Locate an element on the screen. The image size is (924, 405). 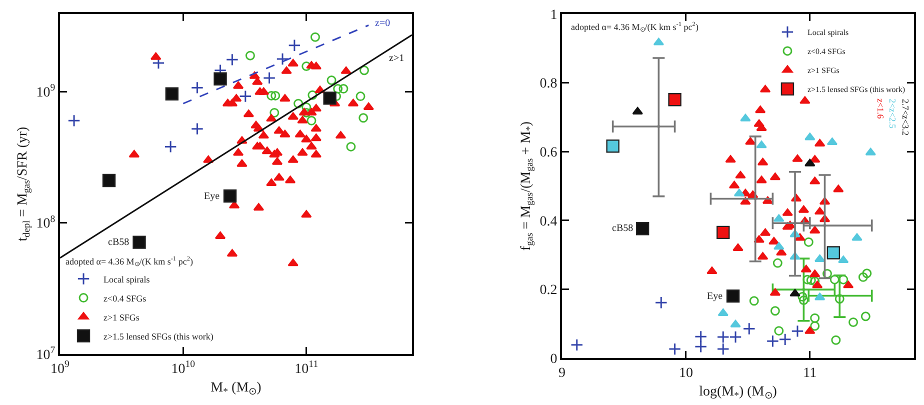
x-tick-label: 11 is located at coordinates (810, 373).